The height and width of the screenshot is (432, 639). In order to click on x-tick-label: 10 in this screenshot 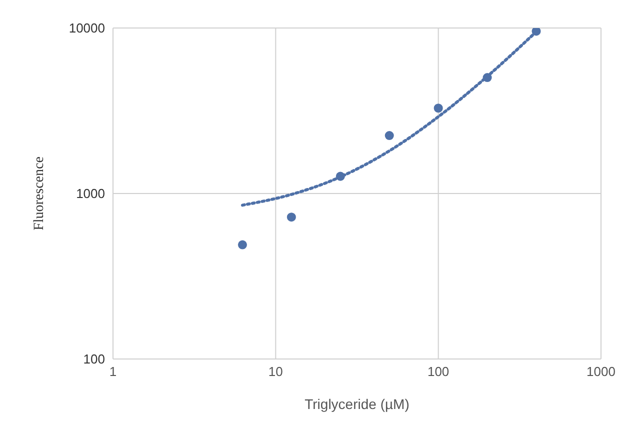, I will do `click(275, 372)`.